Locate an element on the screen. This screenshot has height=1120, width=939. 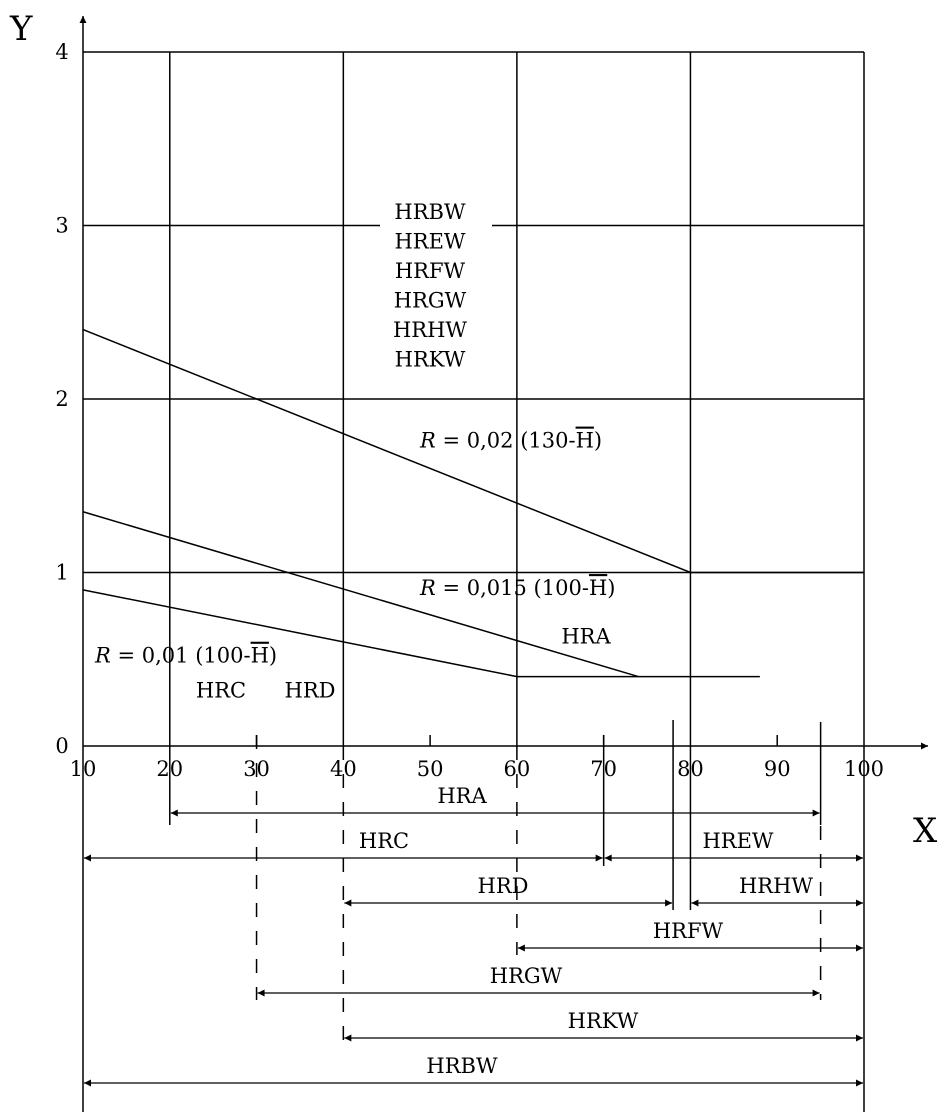
region-label-upper: HRKW is located at coordinates (430, 360).